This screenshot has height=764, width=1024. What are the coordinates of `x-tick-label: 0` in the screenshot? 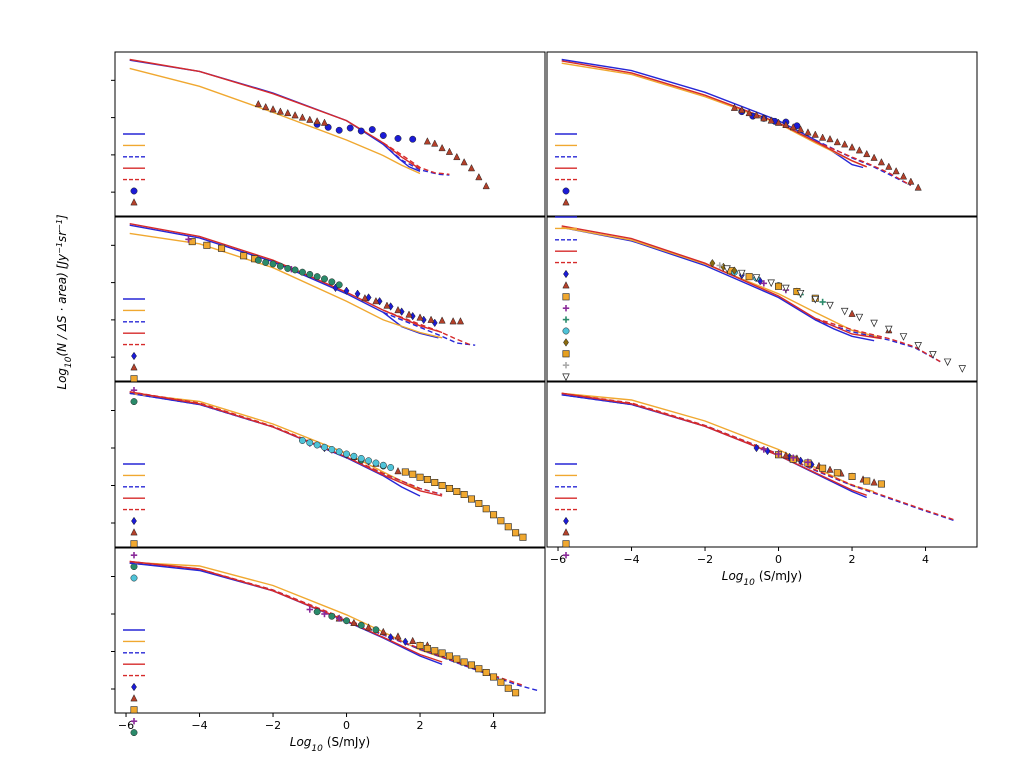 It's located at (346, 725).